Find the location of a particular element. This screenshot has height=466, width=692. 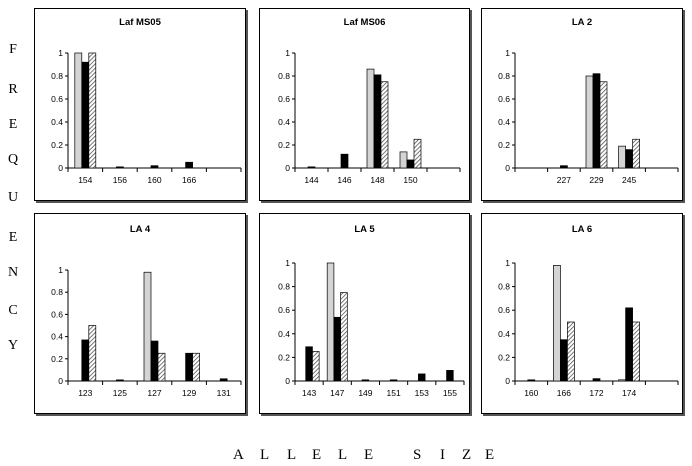

x-tick-label: 125 is located at coordinates (120, 393).